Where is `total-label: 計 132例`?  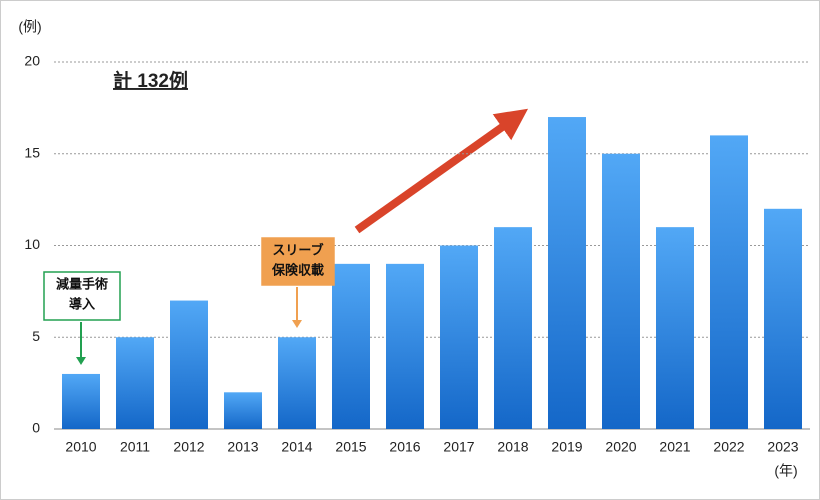
total-label: 計 132例 is located at coordinates (150, 80).